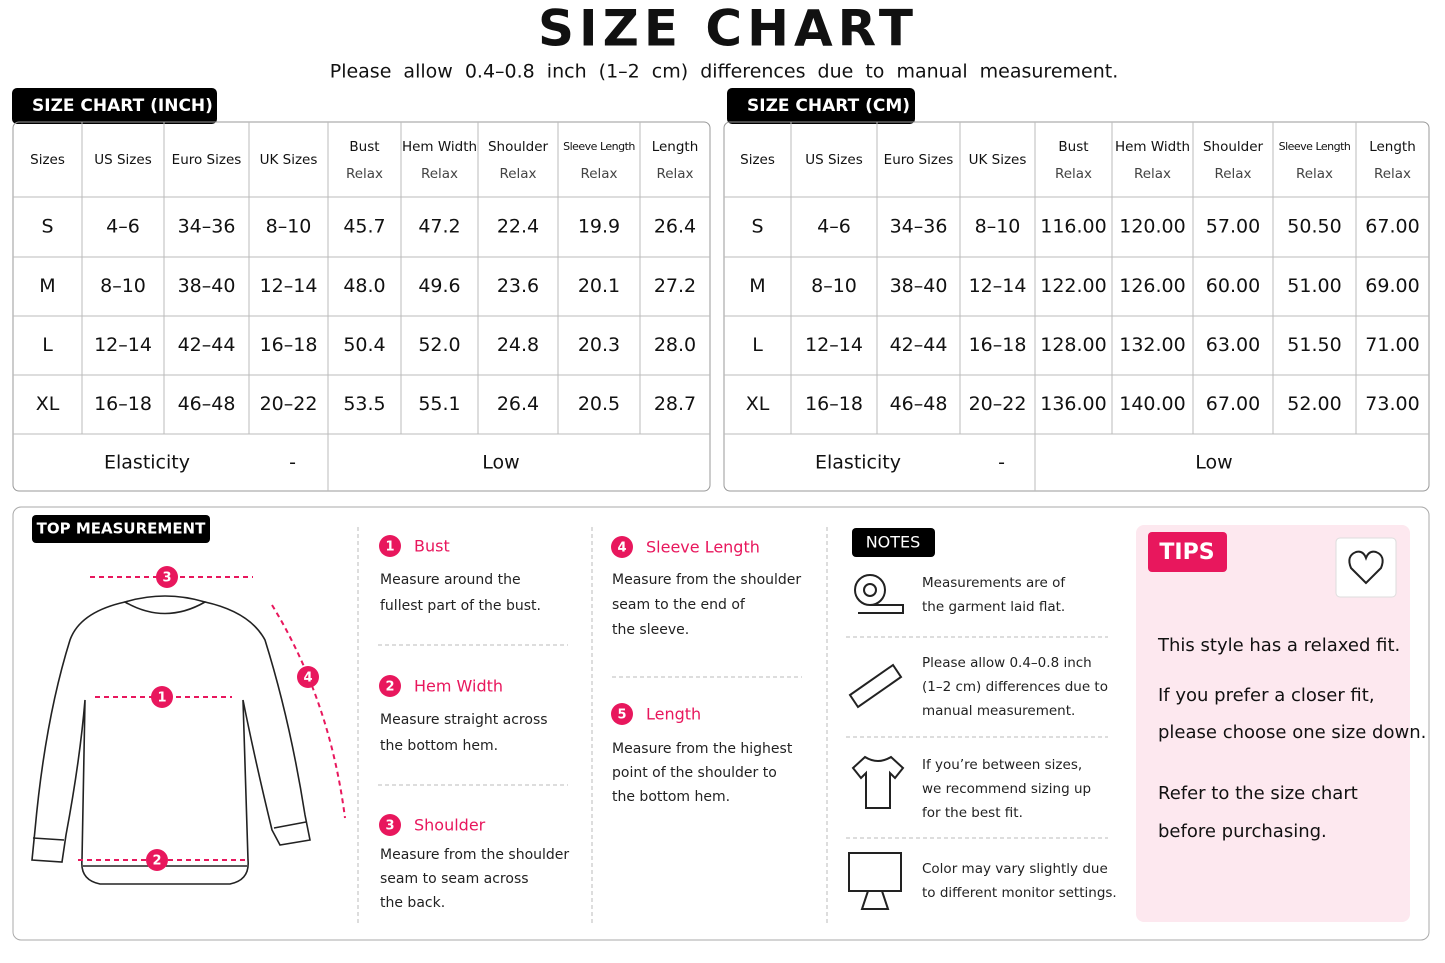 The image size is (1445, 963). Describe the element at coordinates (1073, 227) in the screenshot. I see `table-cell: 116.00` at that location.